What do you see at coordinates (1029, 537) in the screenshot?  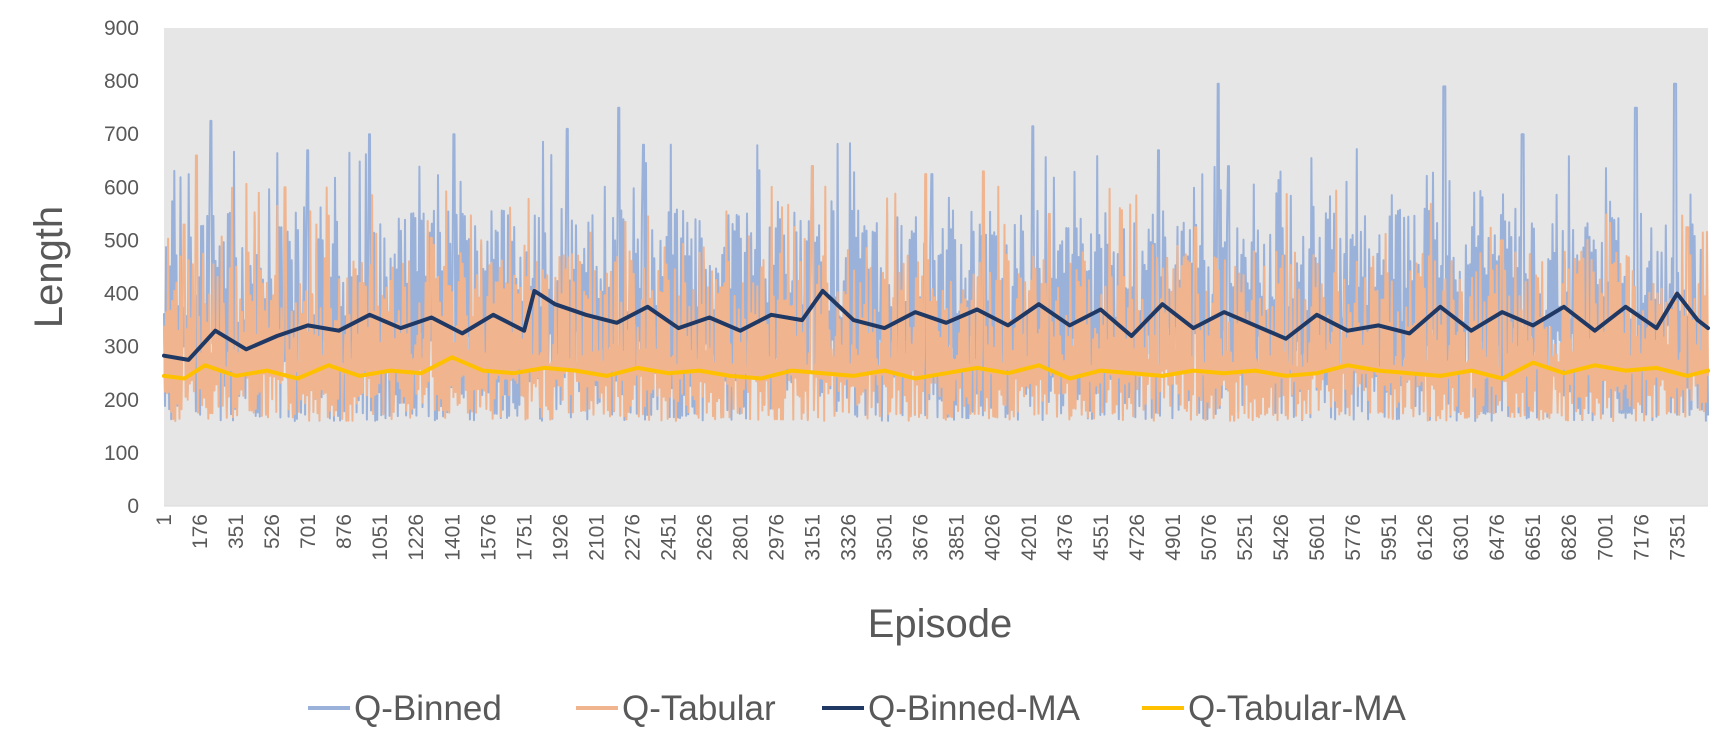 I see `x-tick-label: 4201` at bounding box center [1029, 537].